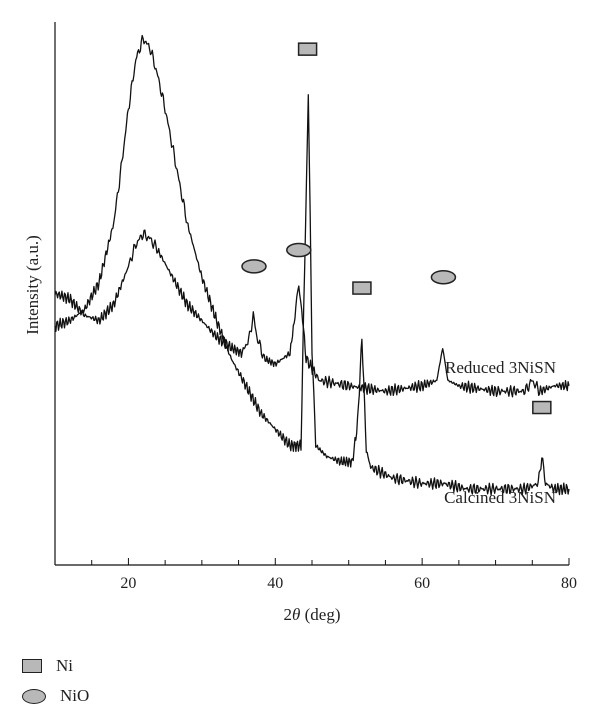 This screenshot has height=728, width=600. I want to click on curve-label-calcined: Calcined 3NiSN, so click(500, 497).